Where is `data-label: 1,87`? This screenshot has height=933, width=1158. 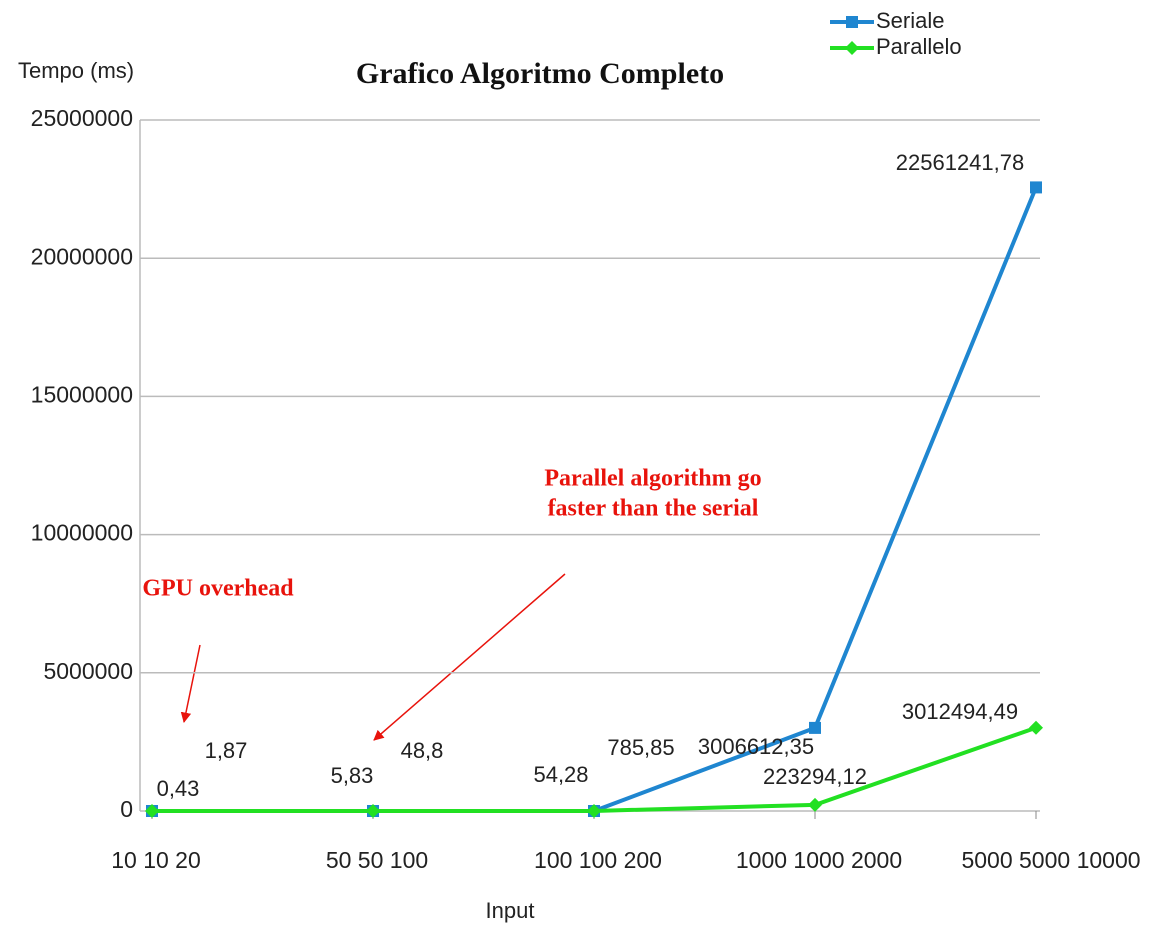
data-label: 1,87 is located at coordinates (226, 750).